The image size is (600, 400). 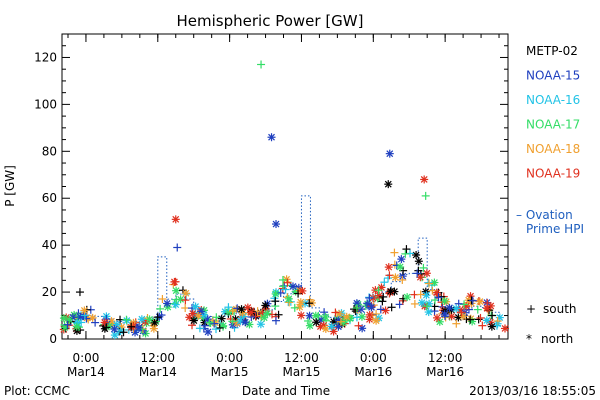 I want to click on legend-entry: NOAA-18, so click(x=553, y=149).